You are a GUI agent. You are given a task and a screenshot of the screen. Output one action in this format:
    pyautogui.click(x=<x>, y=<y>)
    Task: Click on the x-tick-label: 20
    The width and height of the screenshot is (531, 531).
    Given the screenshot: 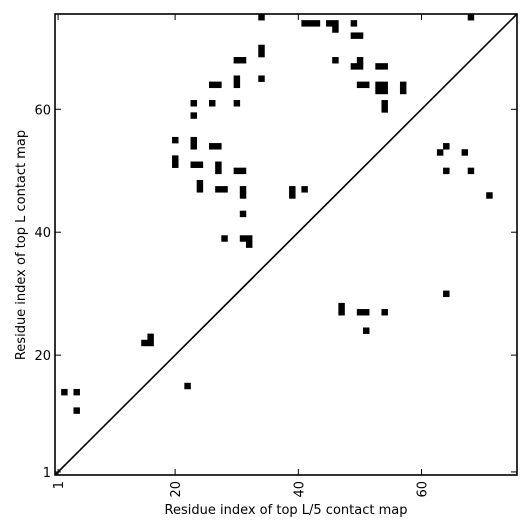 What is the action you would take?
    pyautogui.click(x=176, y=489)
    